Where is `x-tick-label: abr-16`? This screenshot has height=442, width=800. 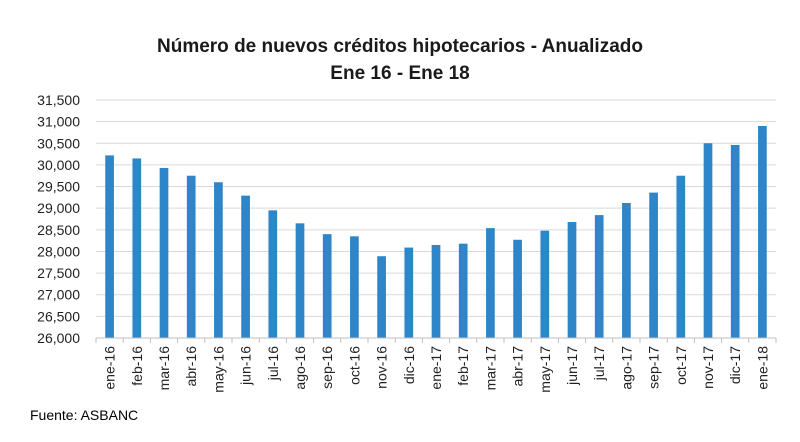 x-tick-label: abr-16 is located at coordinates (191, 366).